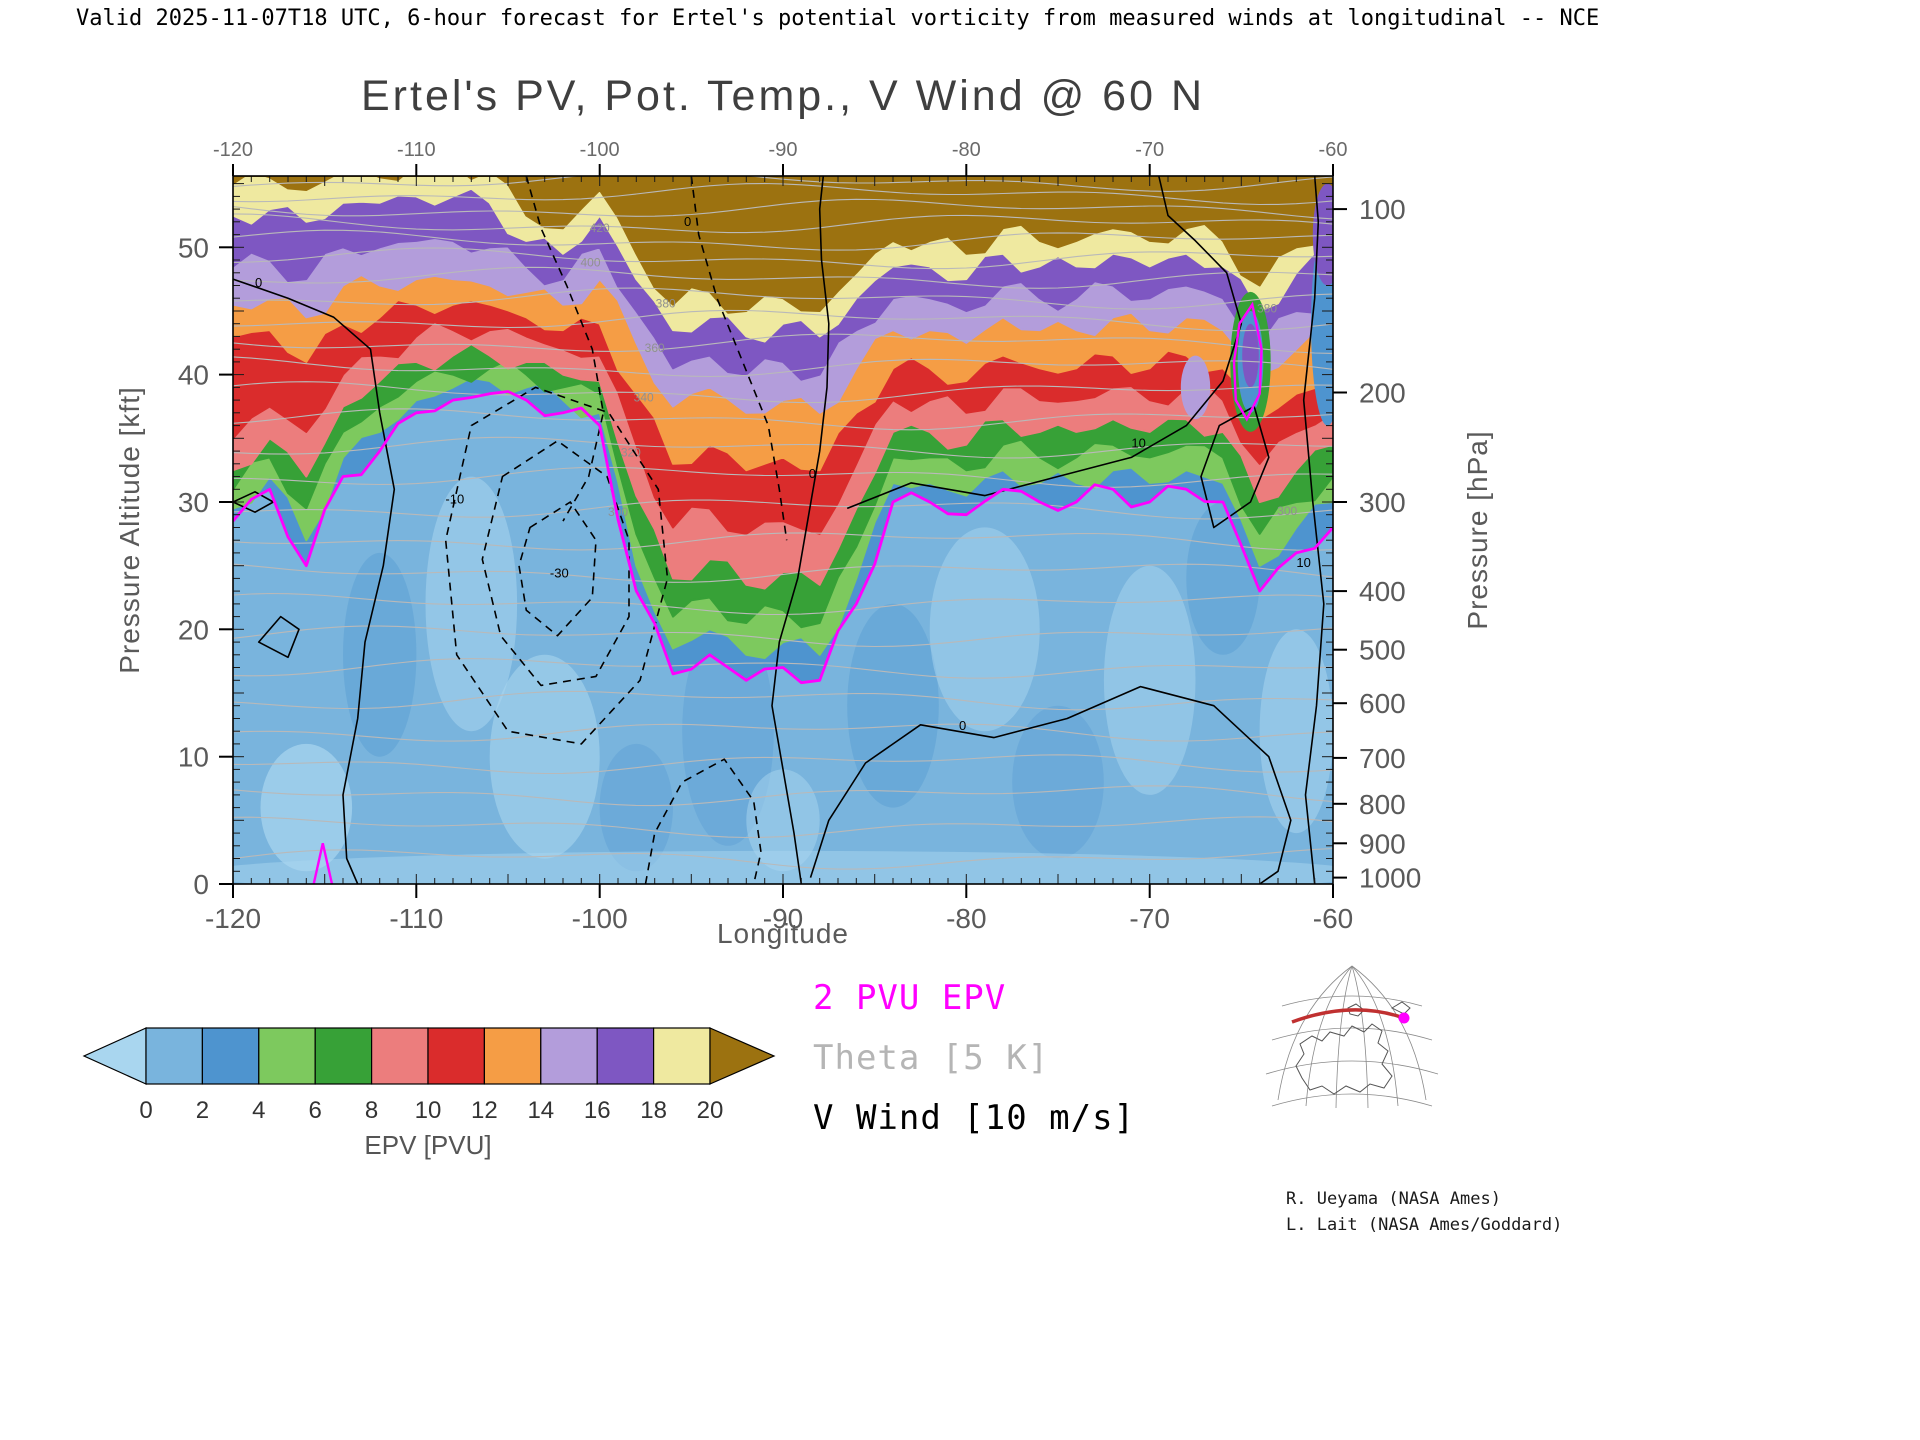 Image resolution: width=1920 pixels, height=1440 pixels. I want to click on credit-line-1: R. Ueyama (NASA Ames), so click(1393, 1199).